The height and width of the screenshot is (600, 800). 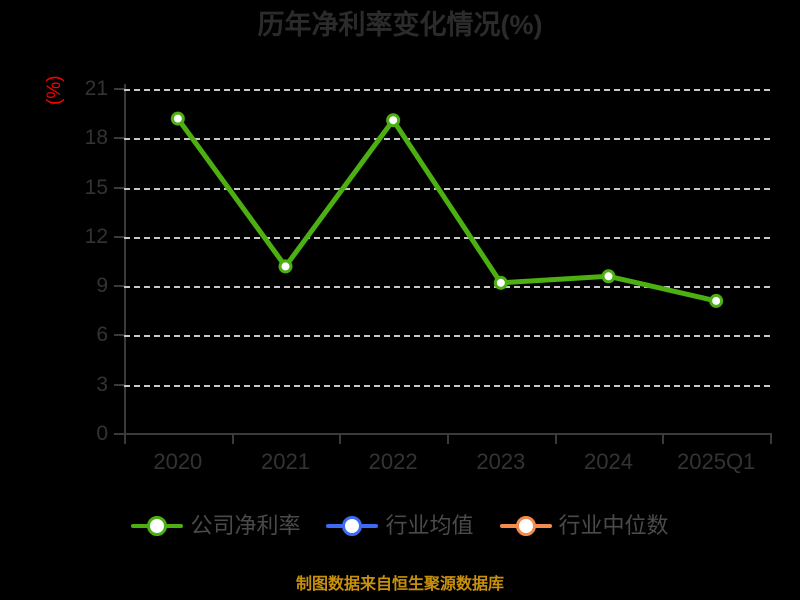 I want to click on x-axis-tick-label: 2021, so click(x=285, y=461).